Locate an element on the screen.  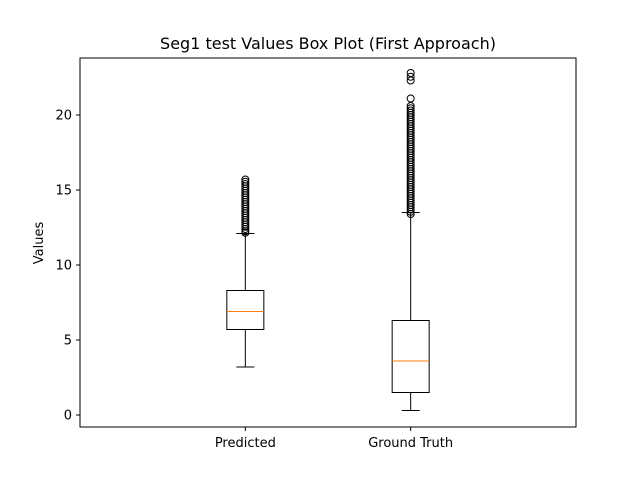
y-tick-label: 10 is located at coordinates (63, 266).